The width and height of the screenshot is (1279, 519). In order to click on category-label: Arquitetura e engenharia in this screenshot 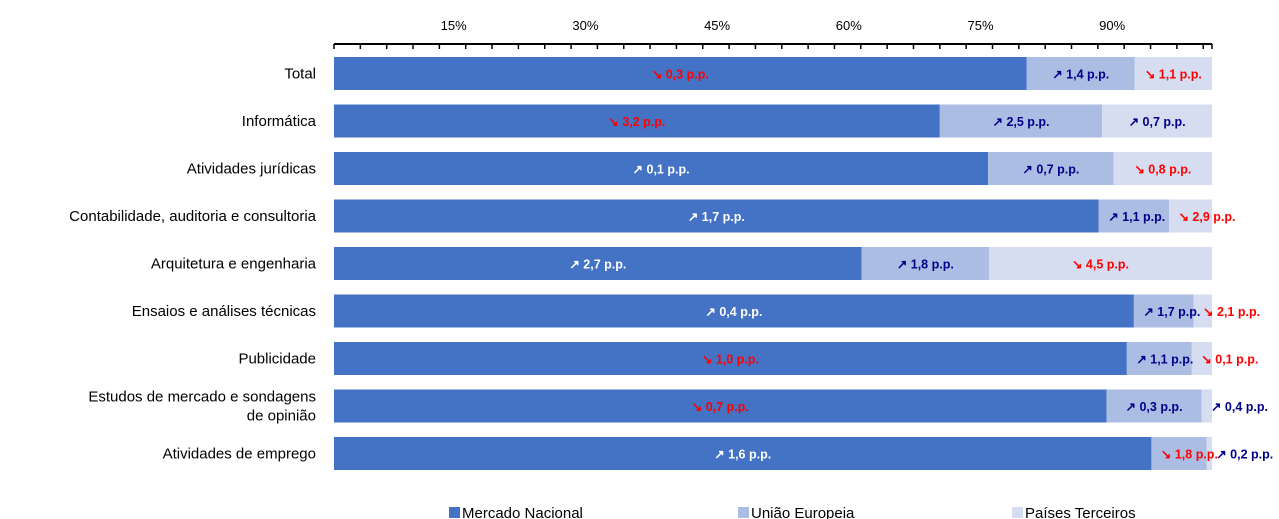, I will do `click(234, 264)`.